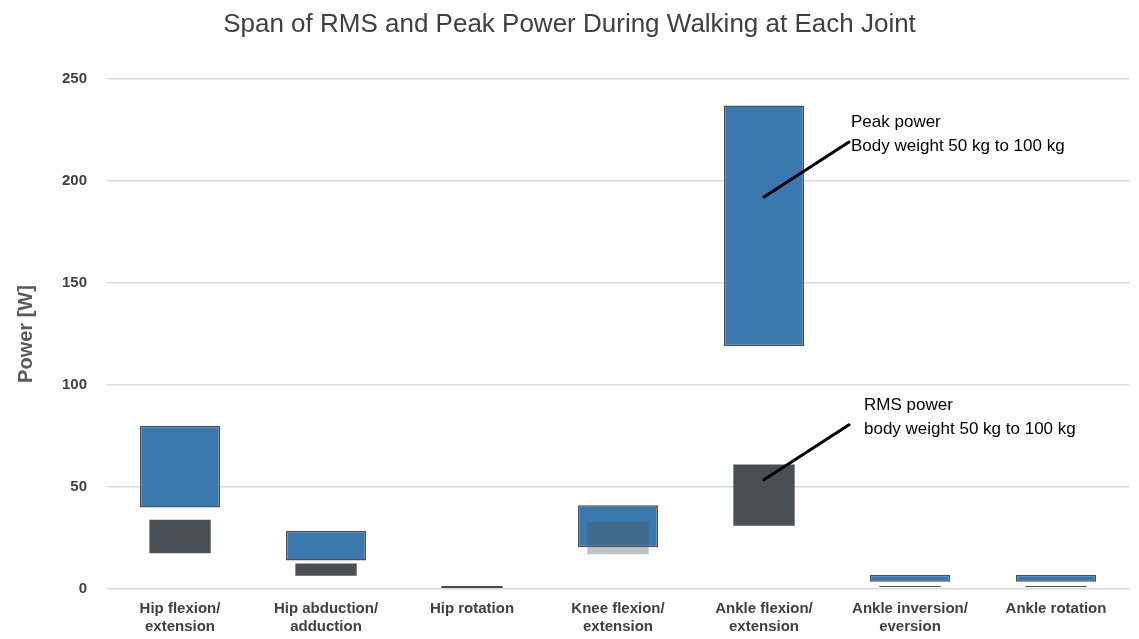 Image resolution: width=1139 pixels, height=639 pixels. What do you see at coordinates (970, 416) in the screenshot?
I see `annotation: RMS power body weight 50 kg to 100 kg` at bounding box center [970, 416].